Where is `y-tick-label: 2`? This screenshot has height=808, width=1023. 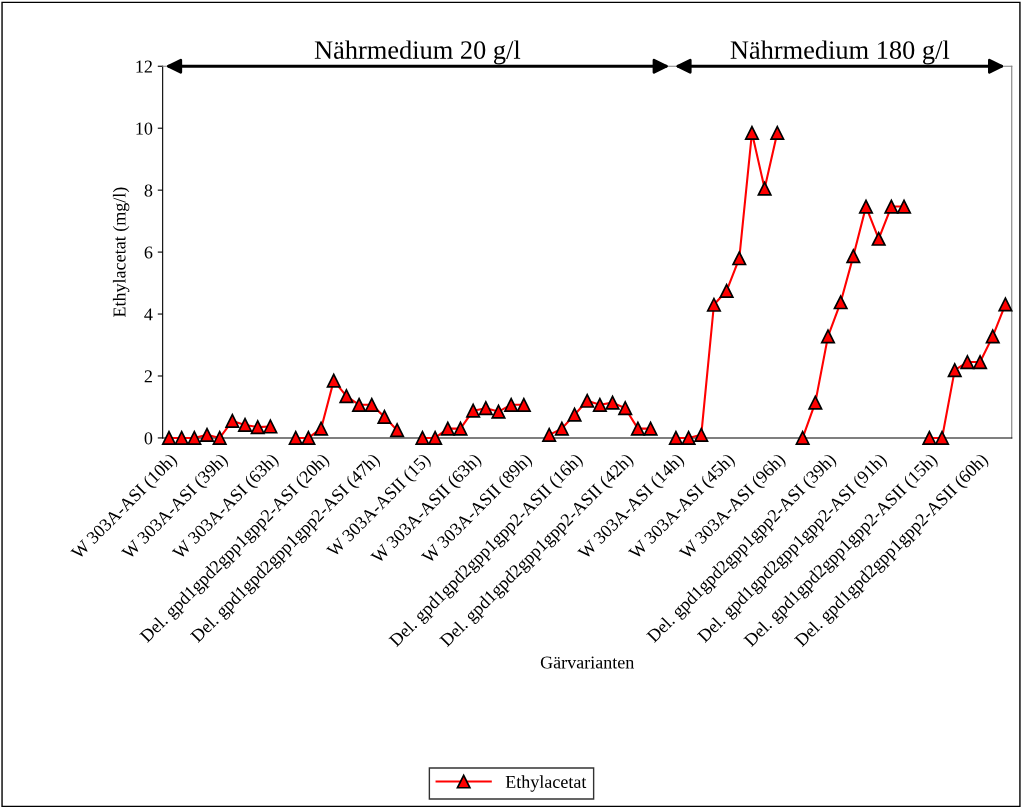
y-tick-label: 2 is located at coordinates (148, 376).